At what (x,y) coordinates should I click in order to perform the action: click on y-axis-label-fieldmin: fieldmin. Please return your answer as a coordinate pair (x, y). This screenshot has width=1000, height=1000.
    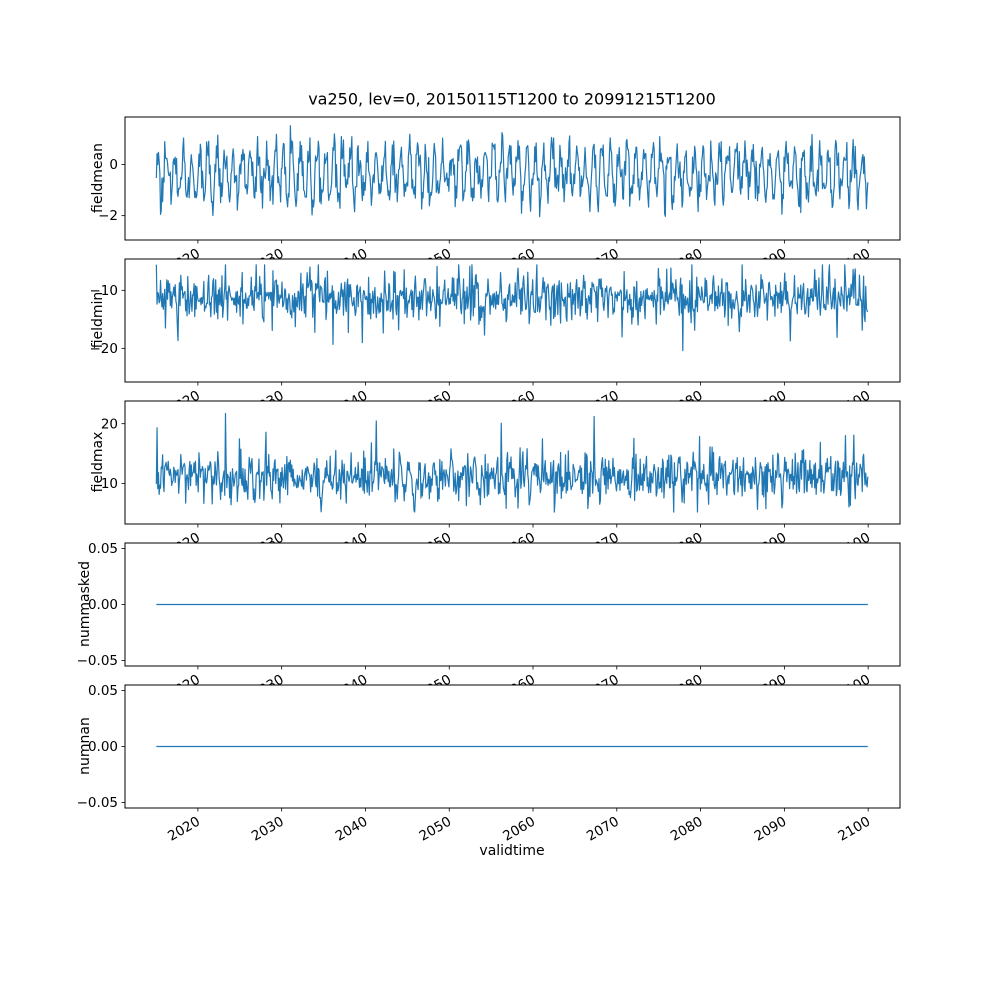
    Looking at the image, I should click on (98, 320).